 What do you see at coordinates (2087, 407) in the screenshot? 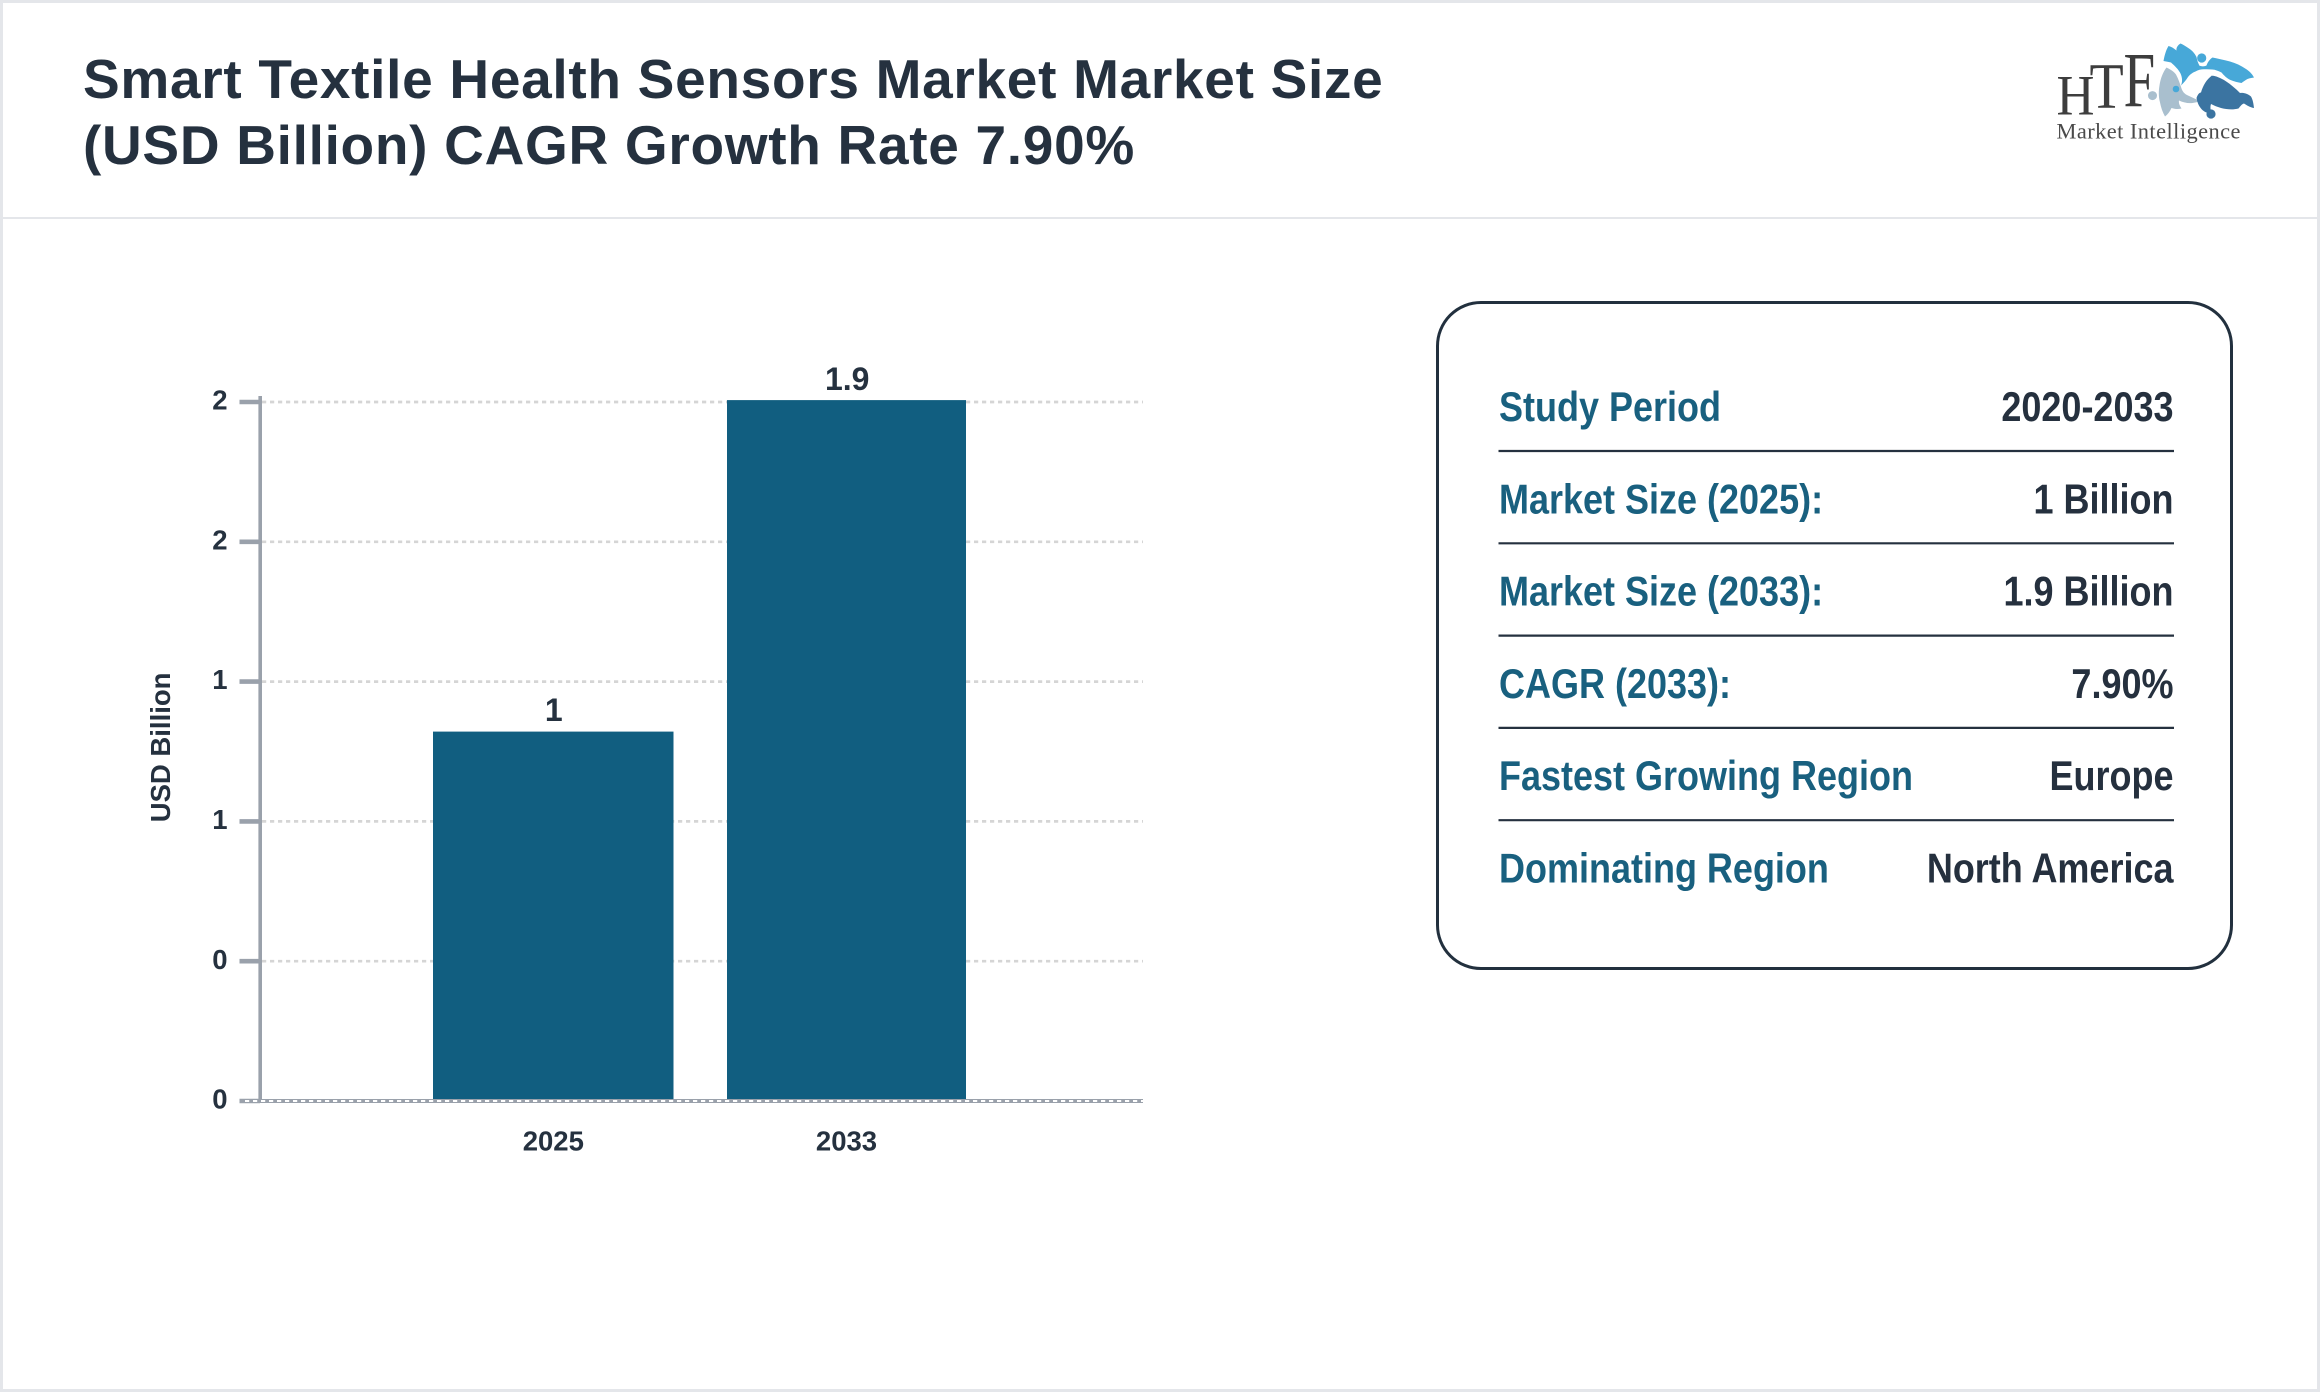
I see `svg-text: 2020-2033` at bounding box center [2087, 407].